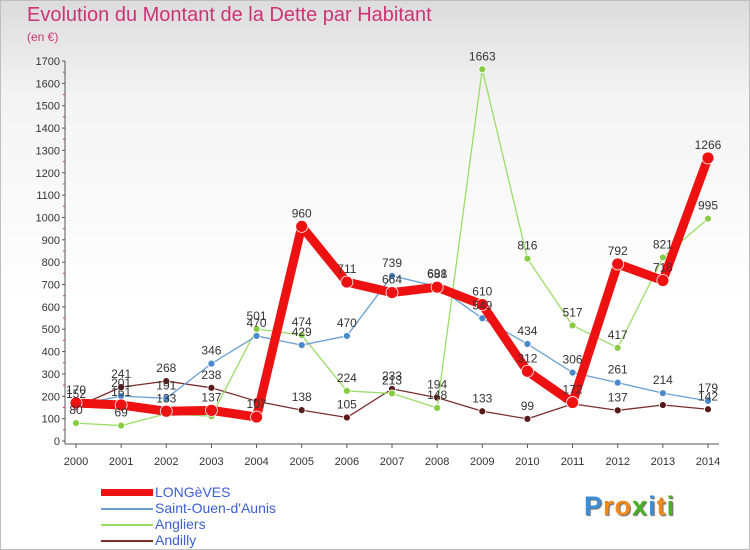 The height and width of the screenshot is (550, 750). I want to click on x-tick-label: 2000, so click(76, 462).